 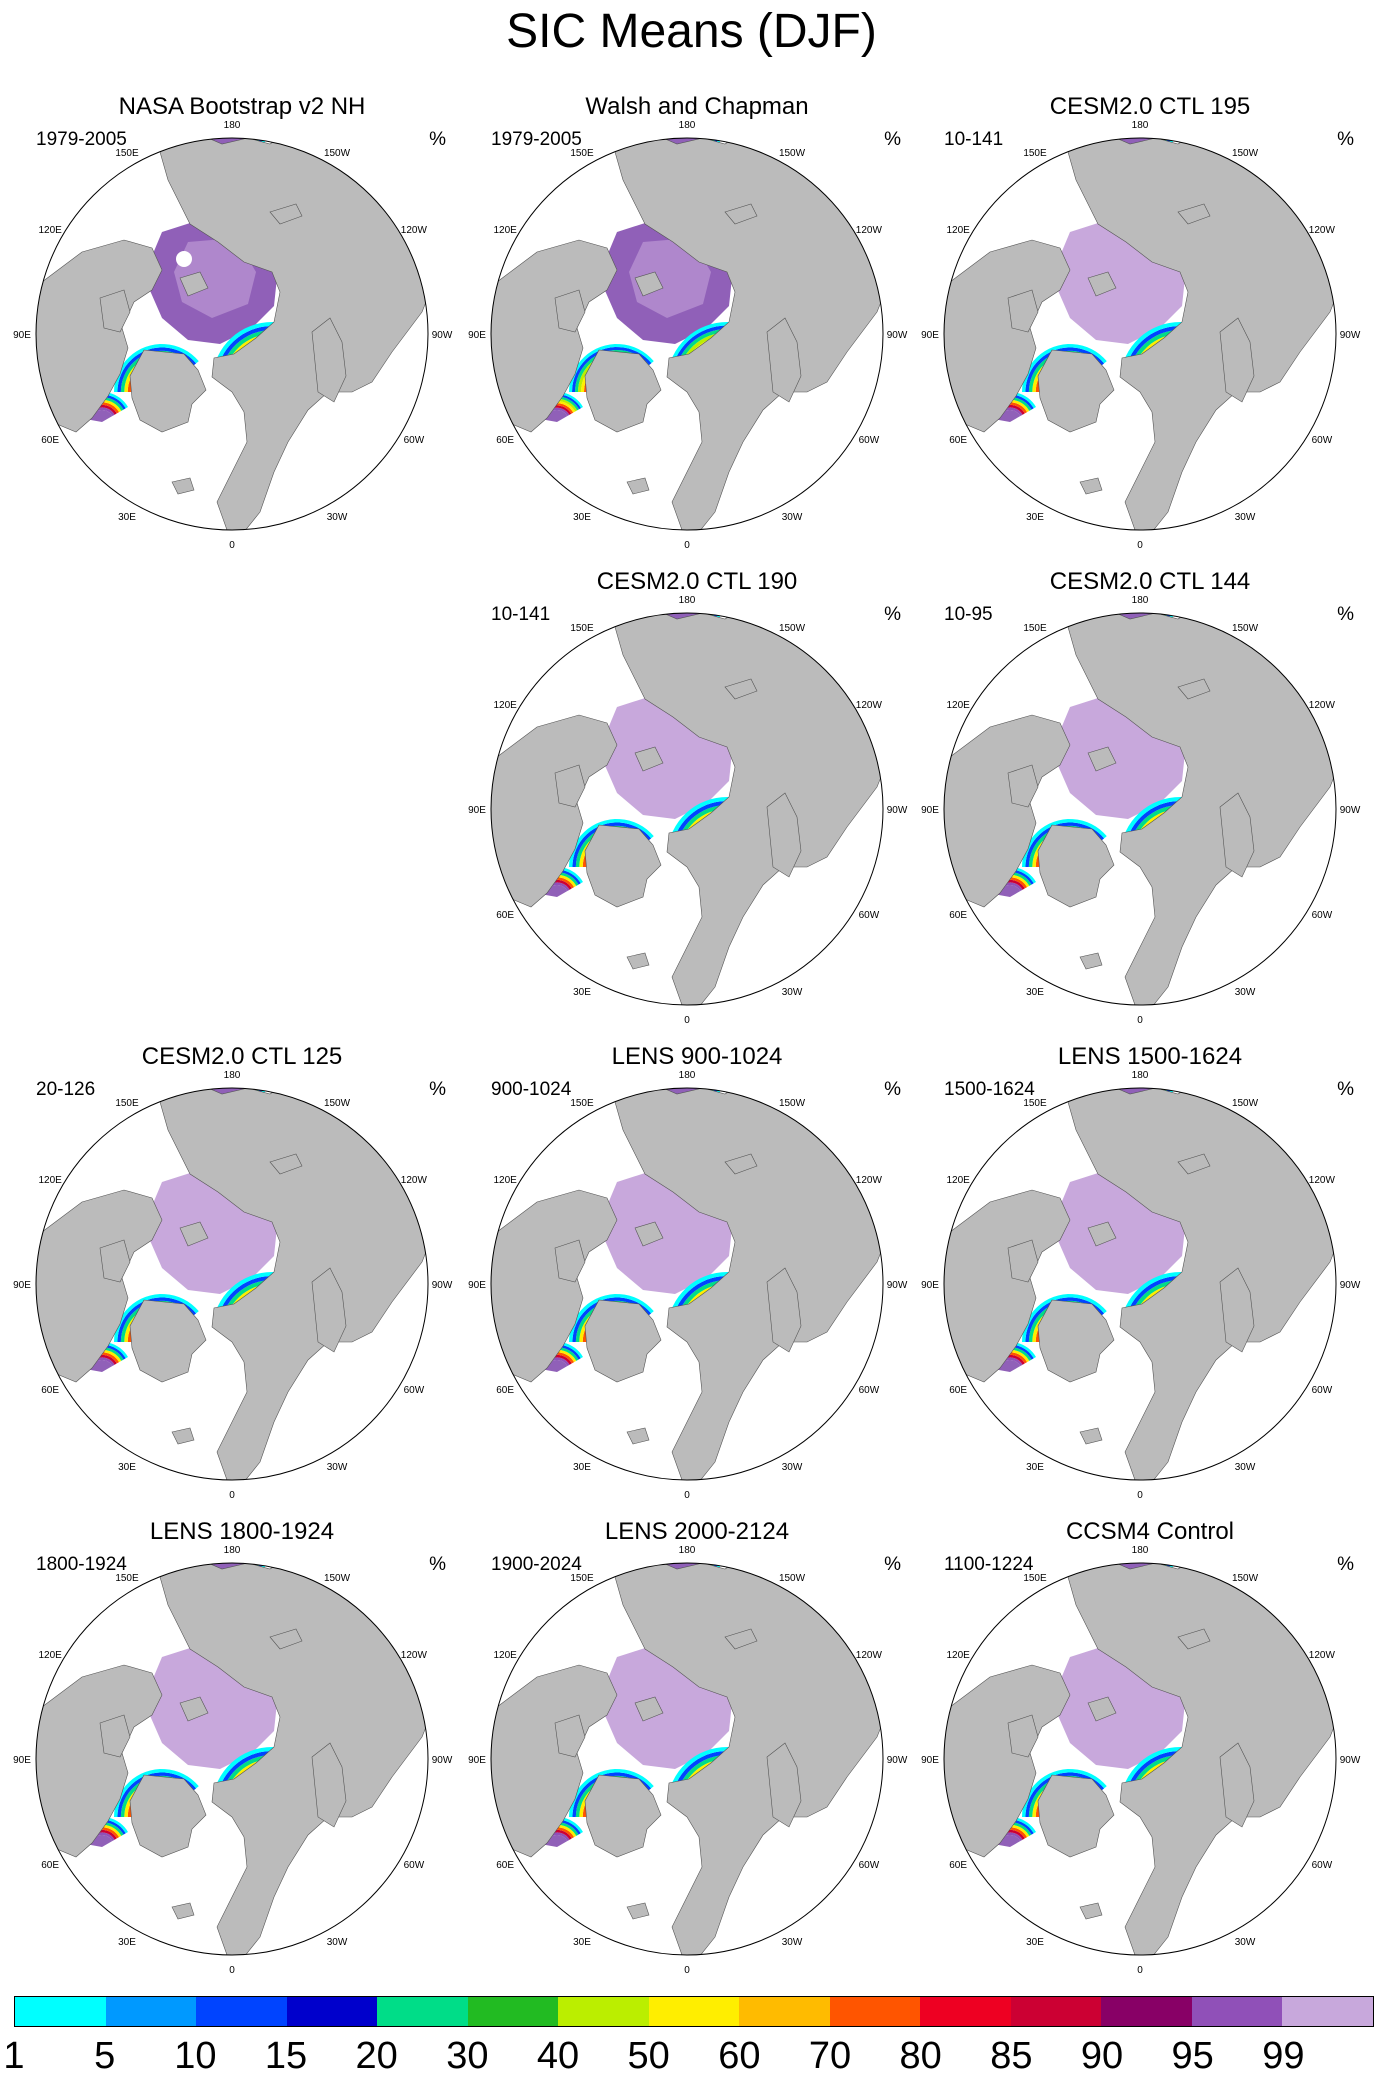 What do you see at coordinates (242, 1056) in the screenshot?
I see `panel-title: CESM2.0 CTL 125` at bounding box center [242, 1056].